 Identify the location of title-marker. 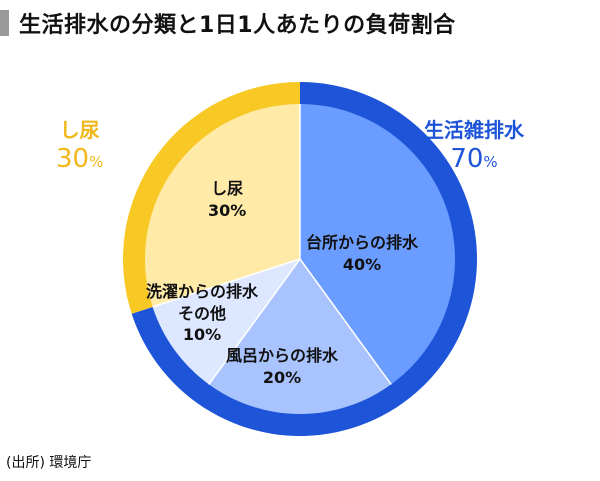
(4, 23).